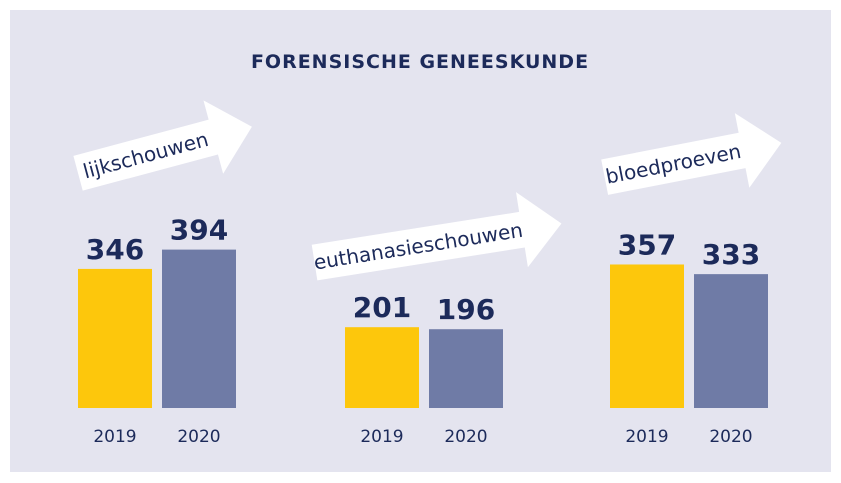 The image size is (841, 483). I want to click on value-label: 346, so click(115, 249).